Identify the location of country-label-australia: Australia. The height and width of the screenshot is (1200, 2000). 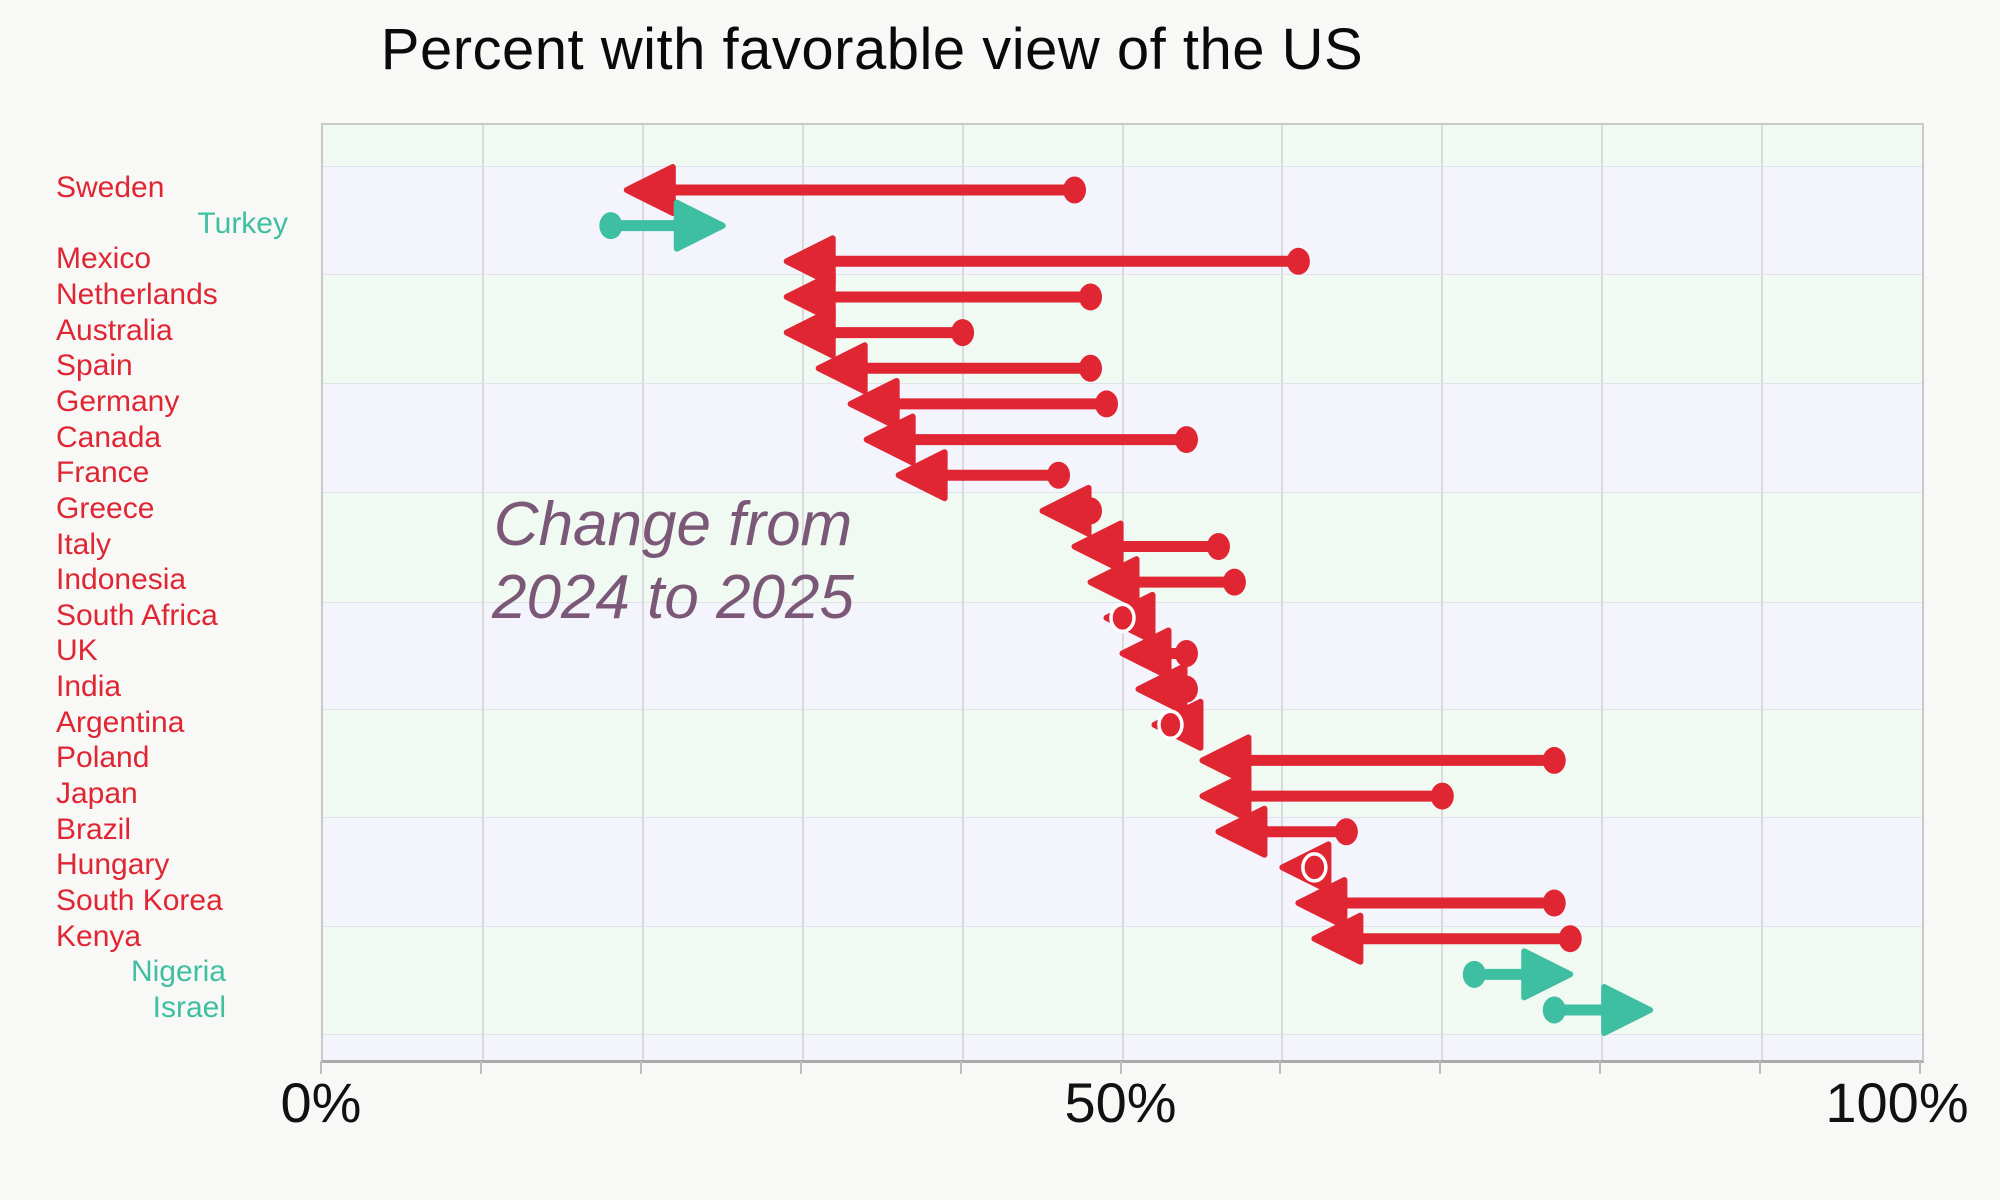
(114, 330).